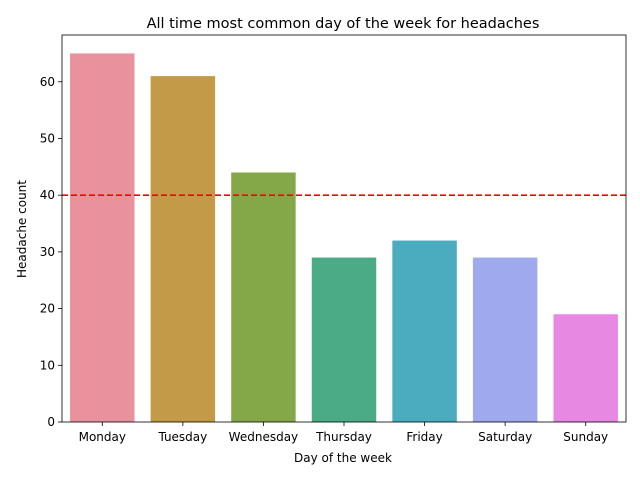 This screenshot has width=640, height=480. Describe the element at coordinates (47, 195) in the screenshot. I see `y-tick-label: 40` at that location.